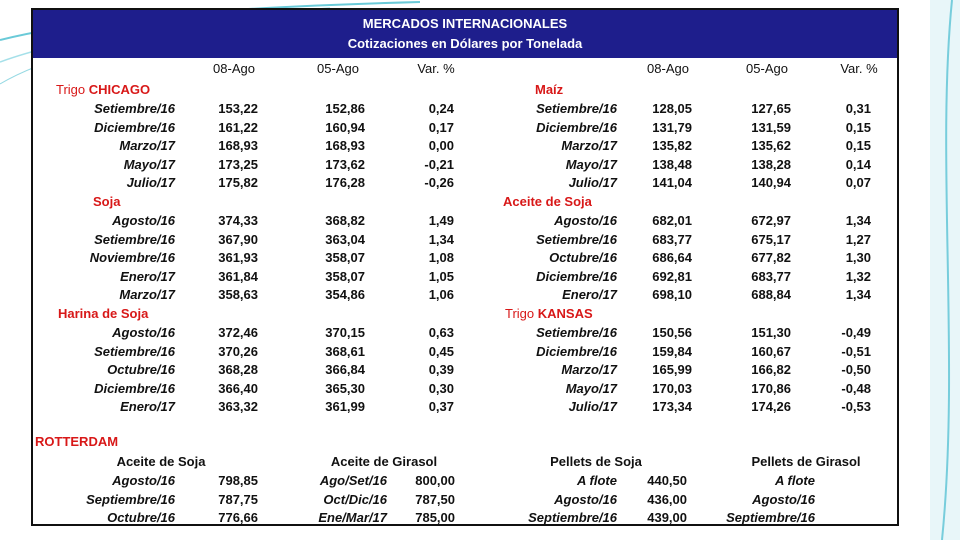 The image size is (960, 540). I want to click on rotterdam-title: ROTTERDAM, so click(77, 441).